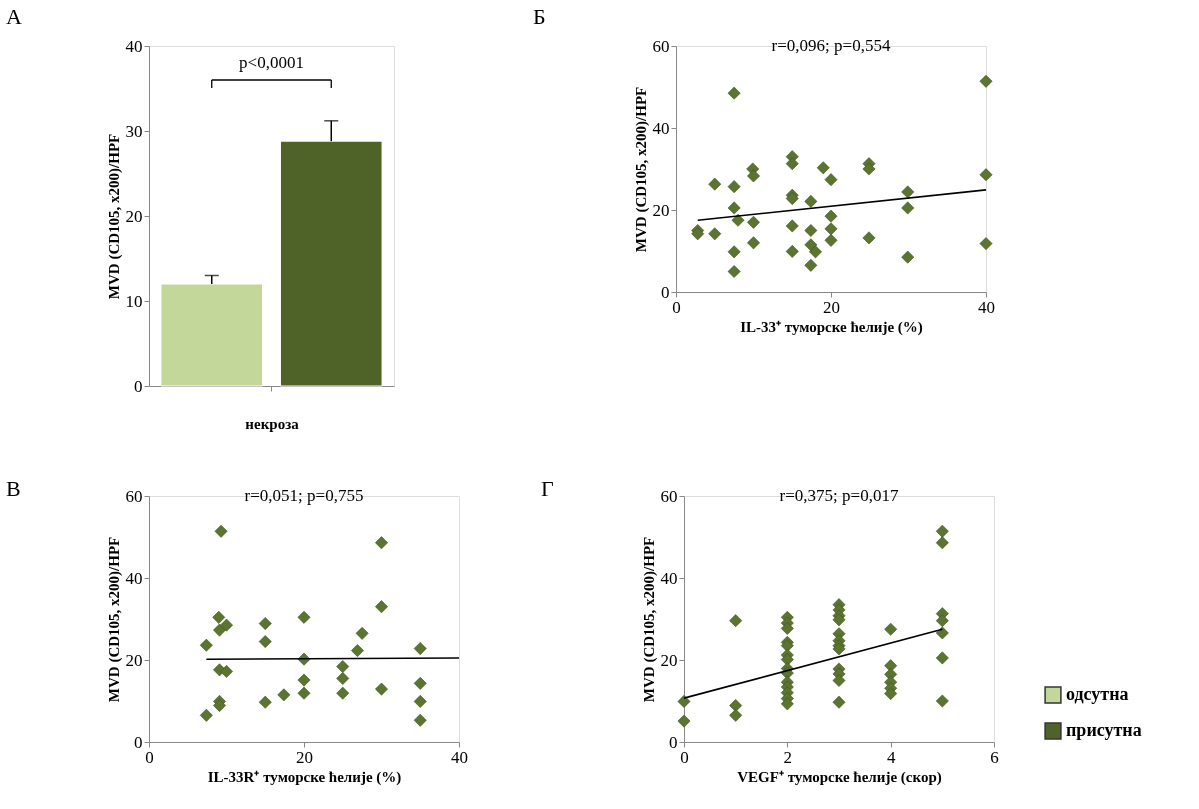 This screenshot has height=809, width=1199. I want to click on annotation: r=0,375; p=0,017, so click(839, 495).